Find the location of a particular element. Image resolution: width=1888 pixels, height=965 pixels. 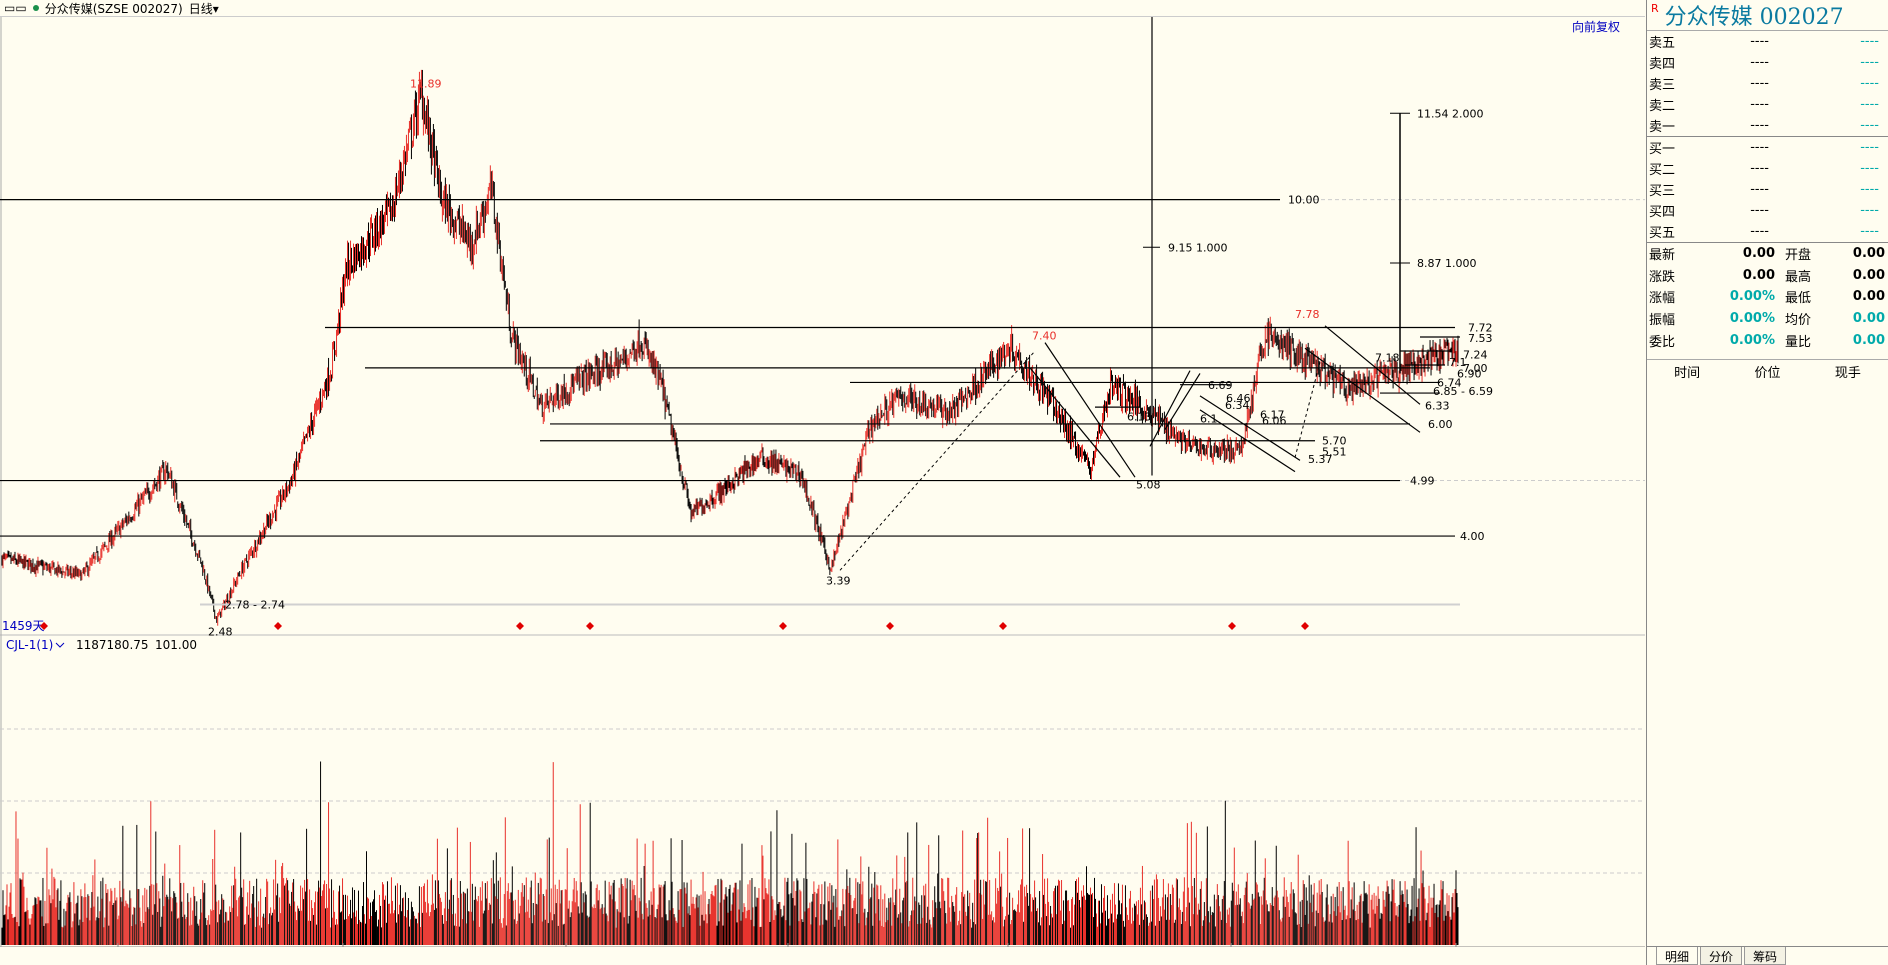

quote-row: 涨幅 0.00% 最低 0.00 is located at coordinates (1767, 297).